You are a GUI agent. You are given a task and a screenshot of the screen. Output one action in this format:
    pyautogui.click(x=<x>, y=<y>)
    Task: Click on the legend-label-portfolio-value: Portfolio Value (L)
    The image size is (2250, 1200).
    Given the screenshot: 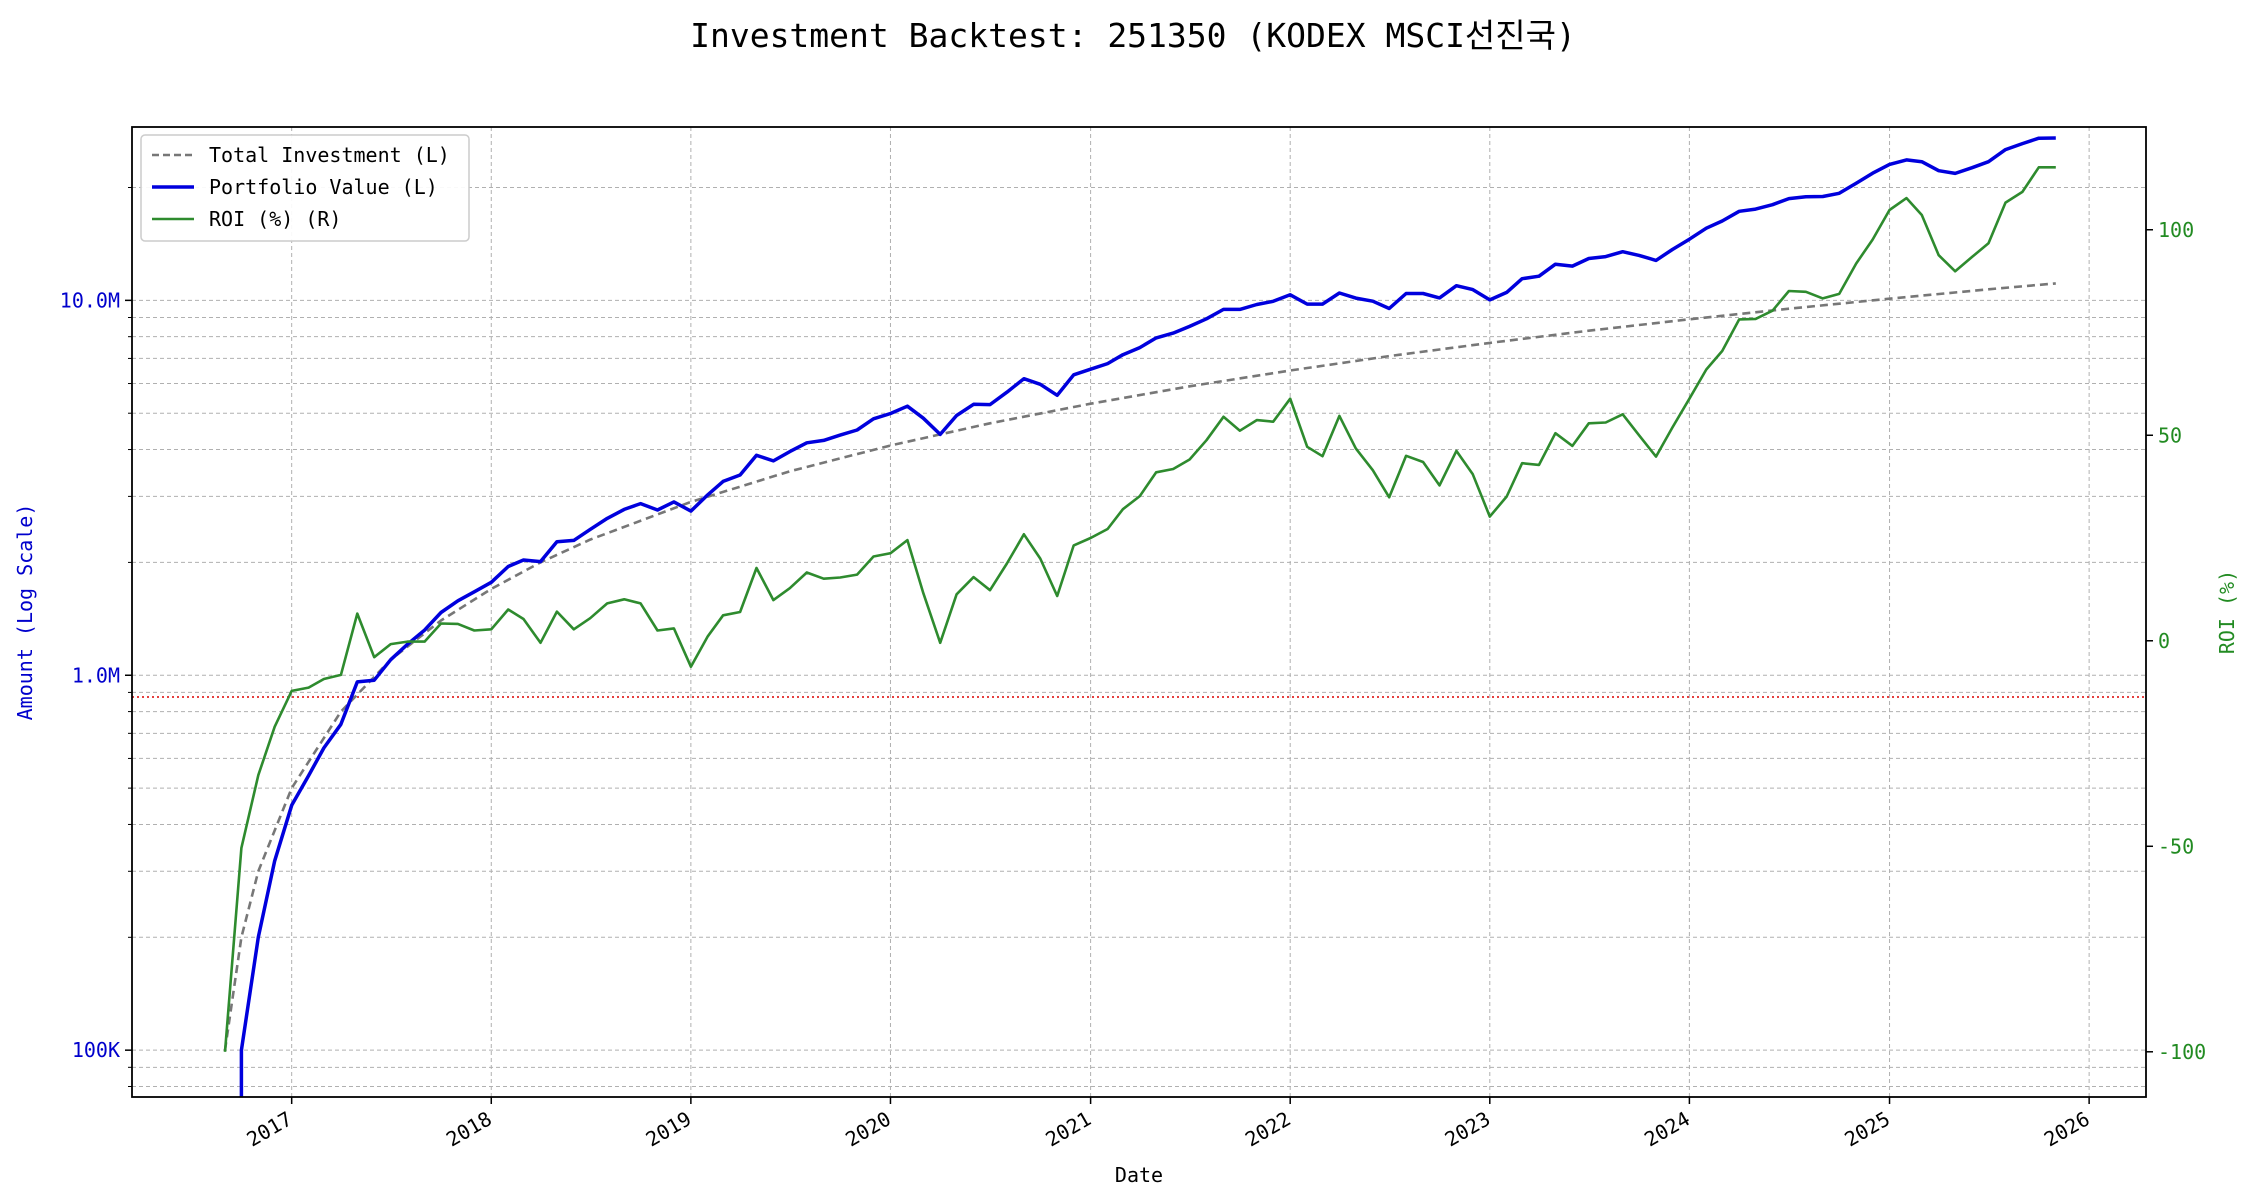 What is the action you would take?
    pyautogui.click(x=323, y=187)
    